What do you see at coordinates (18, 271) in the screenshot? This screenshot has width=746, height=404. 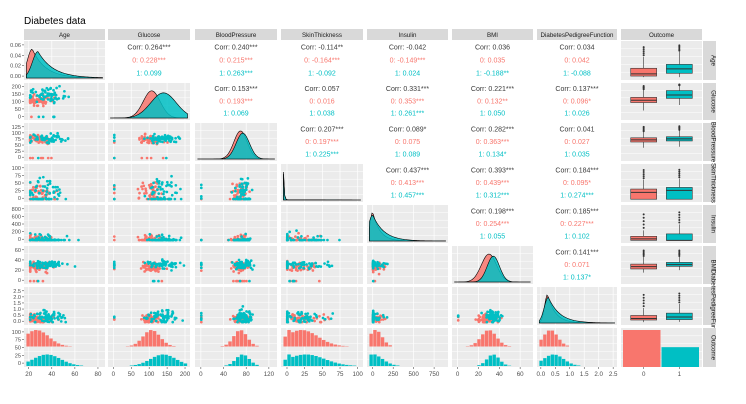 I see `y-tick-label: 20` at bounding box center [18, 271].